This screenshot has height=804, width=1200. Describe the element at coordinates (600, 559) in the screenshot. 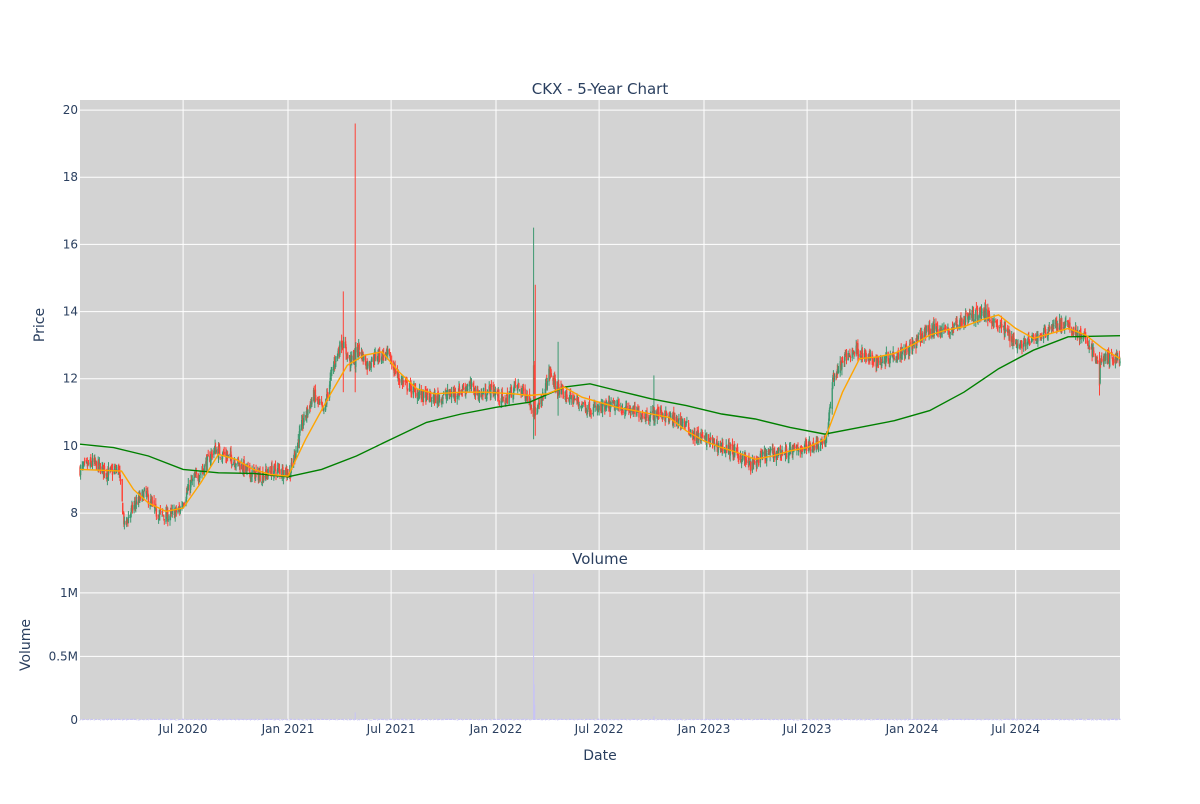

I see `volume-panel-title: Volume` at that location.